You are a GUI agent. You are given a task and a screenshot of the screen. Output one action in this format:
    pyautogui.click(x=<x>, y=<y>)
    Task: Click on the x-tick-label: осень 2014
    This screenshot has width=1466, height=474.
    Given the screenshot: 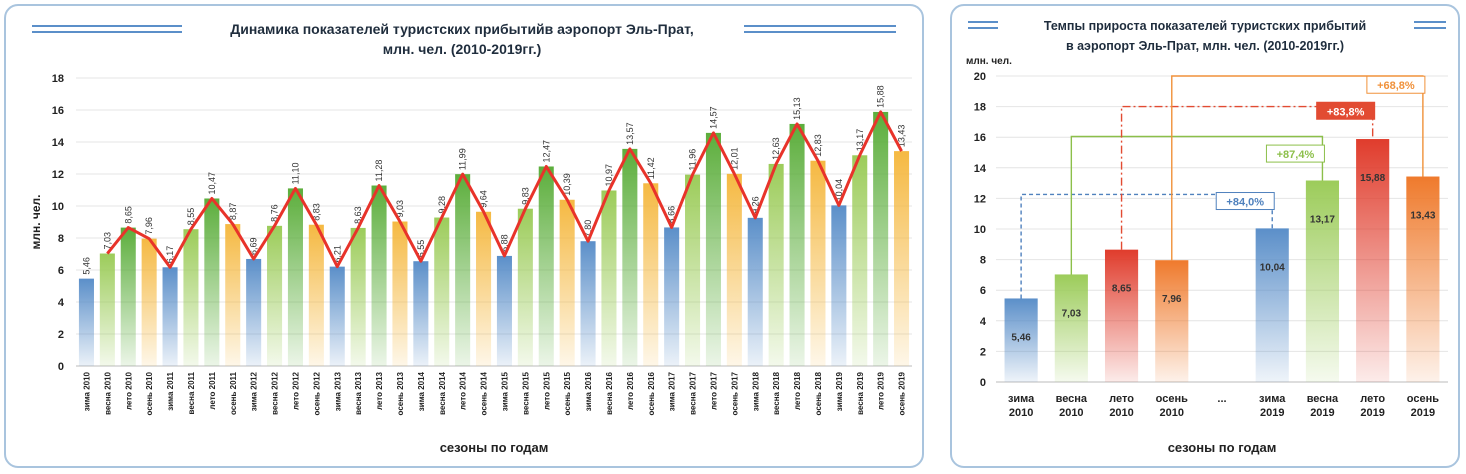 What is the action you would take?
    pyautogui.click(x=484, y=393)
    